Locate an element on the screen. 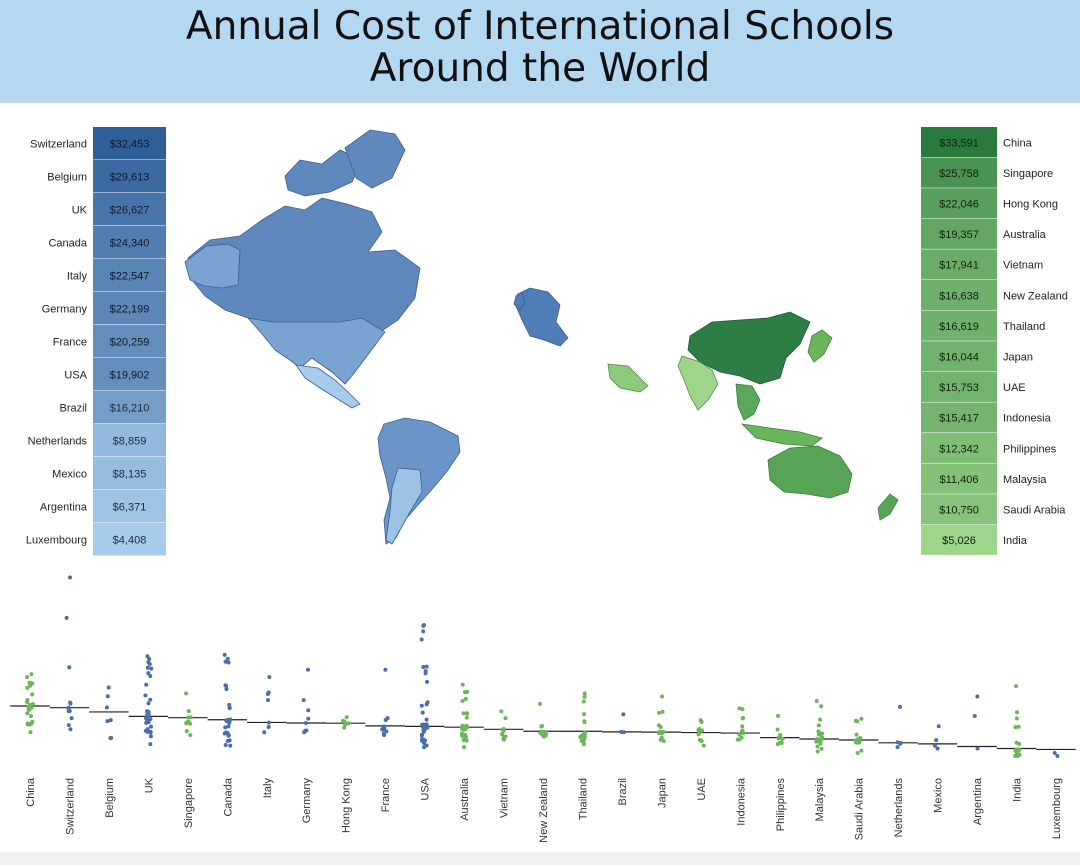  right-table-value: $22,046 is located at coordinates (959, 205).